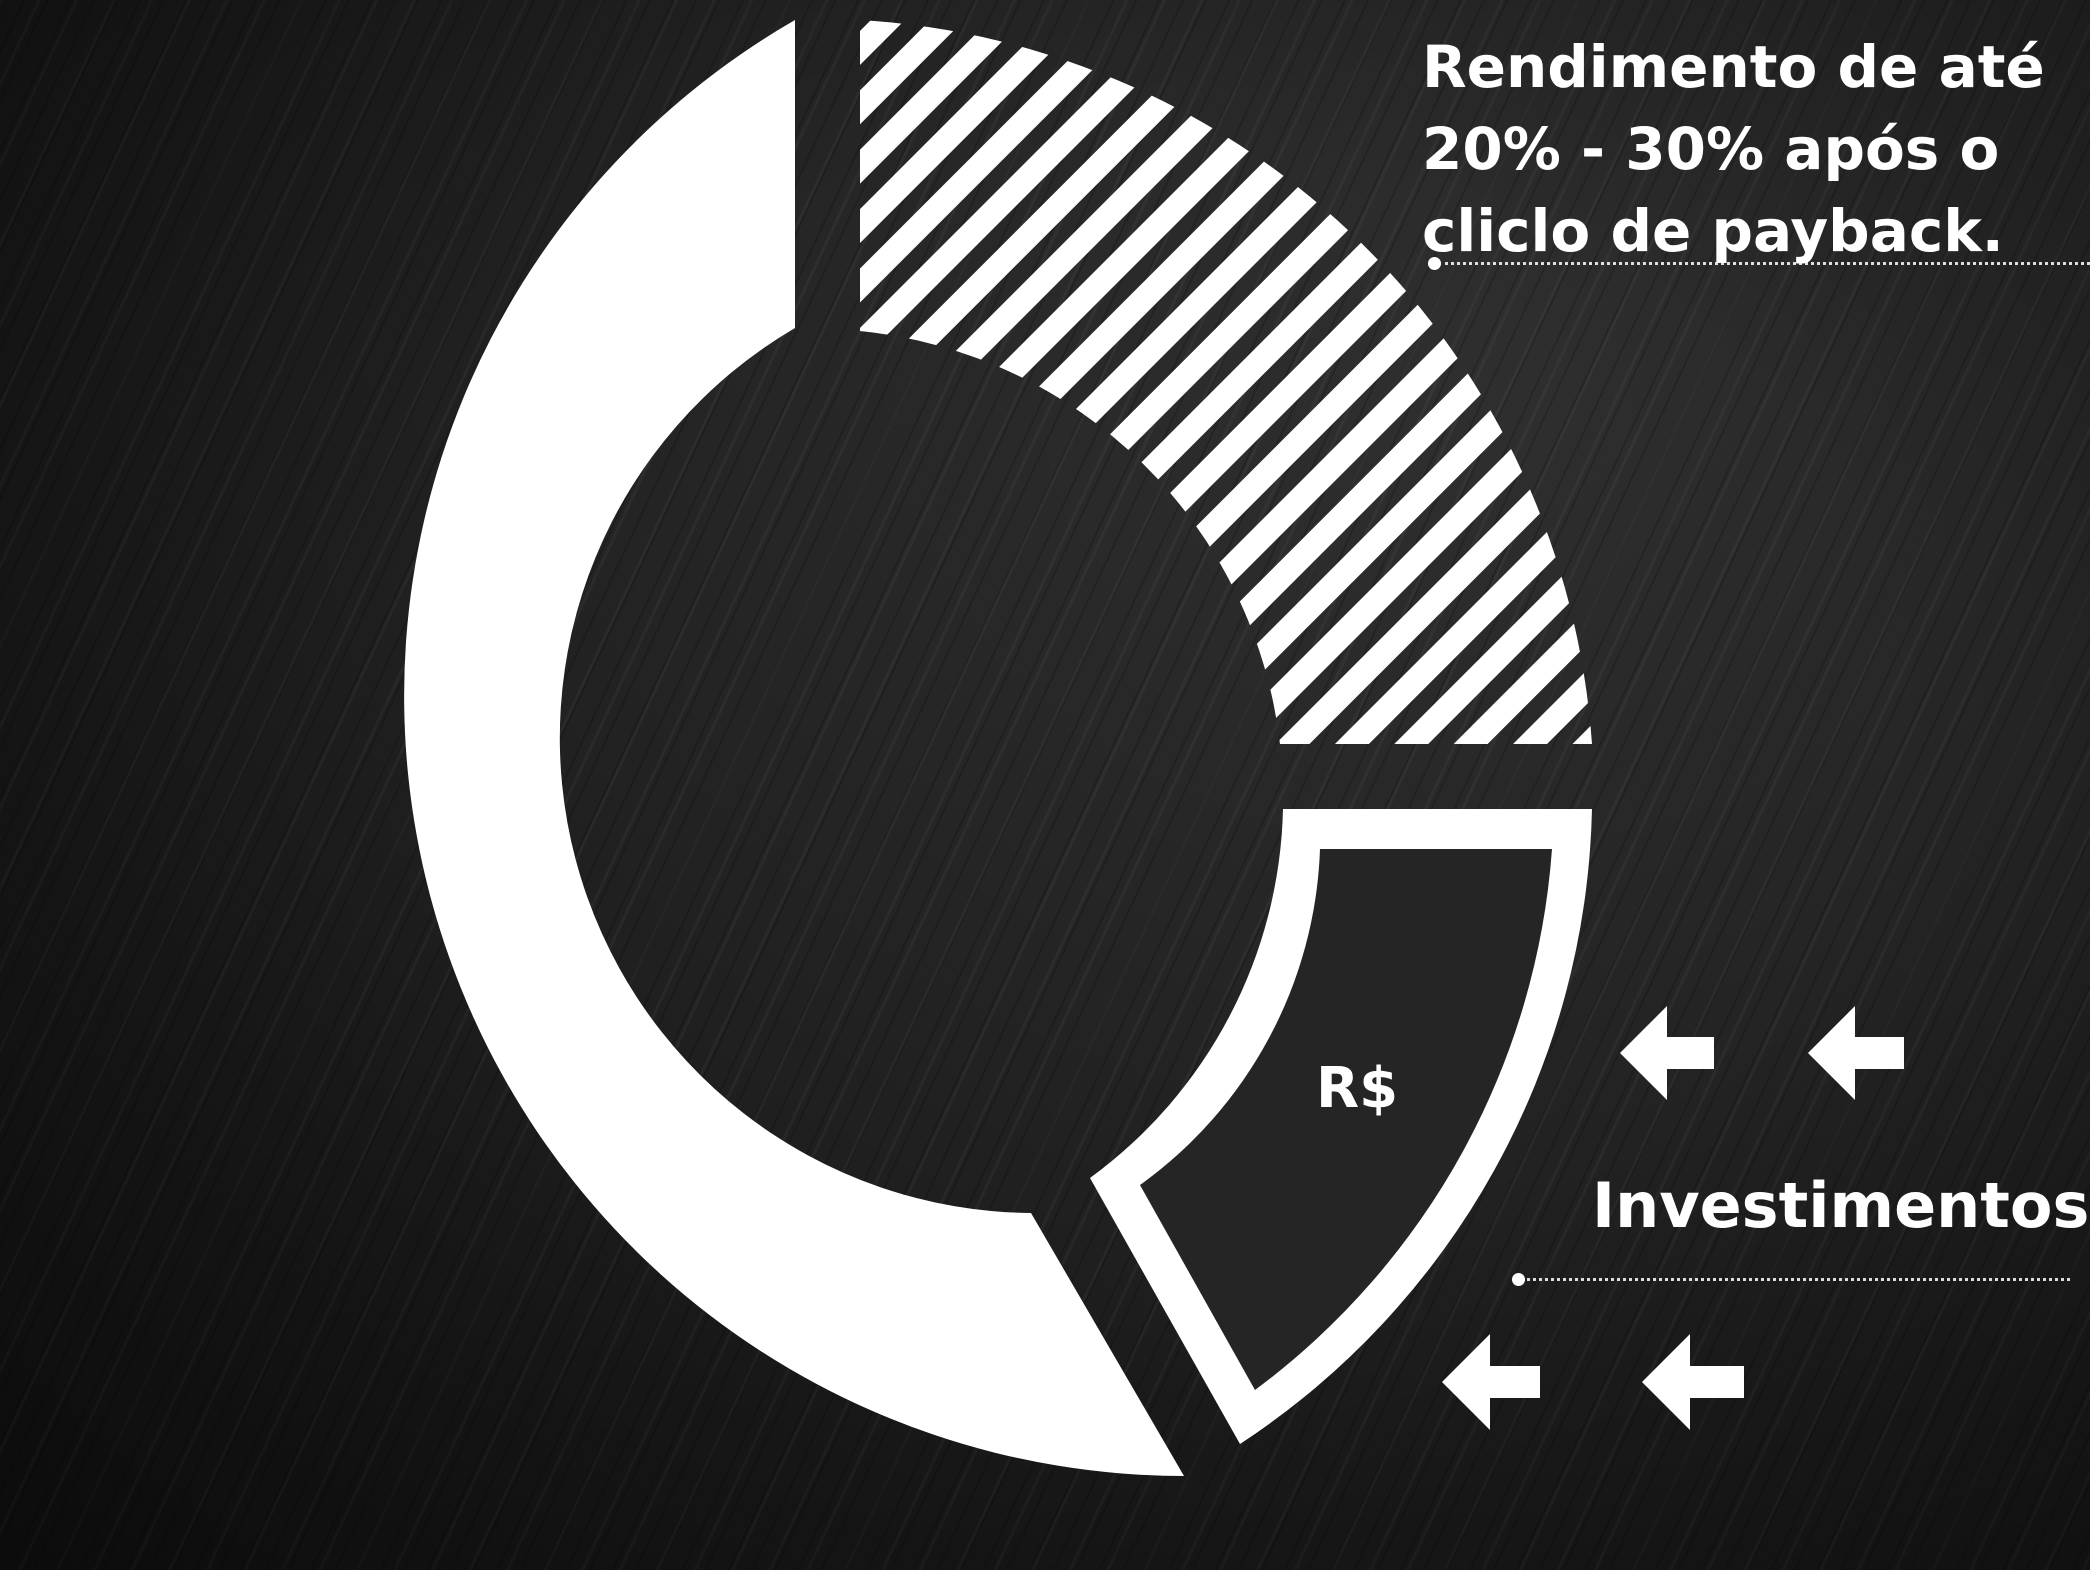 This screenshot has height=1570, width=2090. What do you see at coordinates (1841, 1205) in the screenshot?
I see `investment-label: Investimentos` at bounding box center [1841, 1205].